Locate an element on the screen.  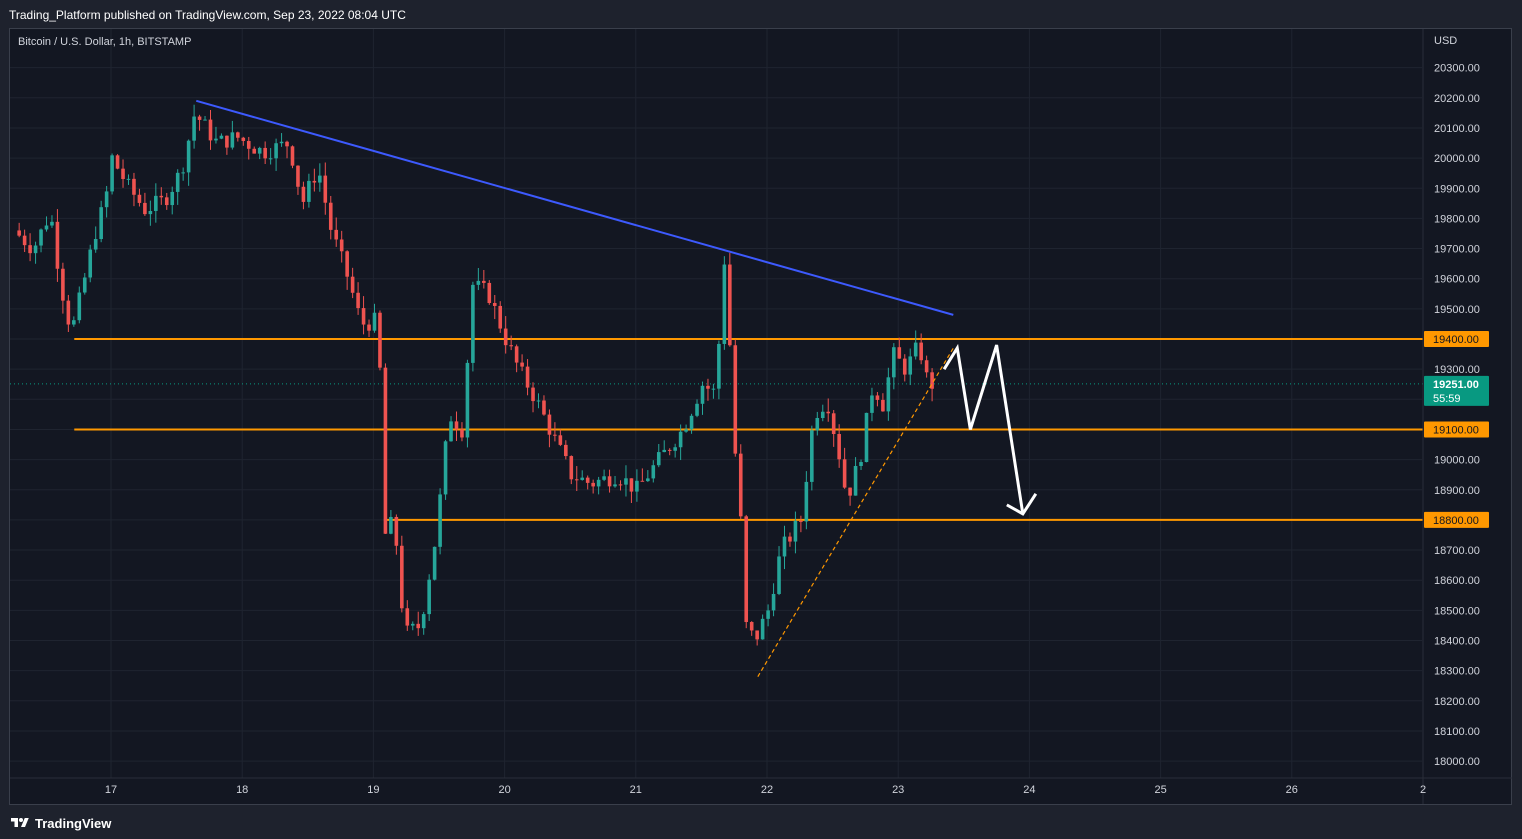
time-tick-label: 19 is located at coordinates (373, 790).